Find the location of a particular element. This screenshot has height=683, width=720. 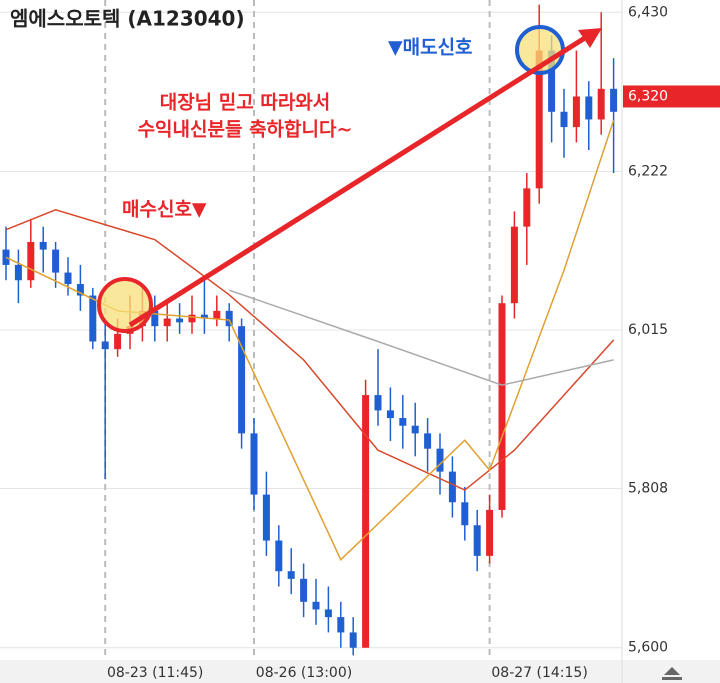

scroll-icon is located at coordinates (672, 671).